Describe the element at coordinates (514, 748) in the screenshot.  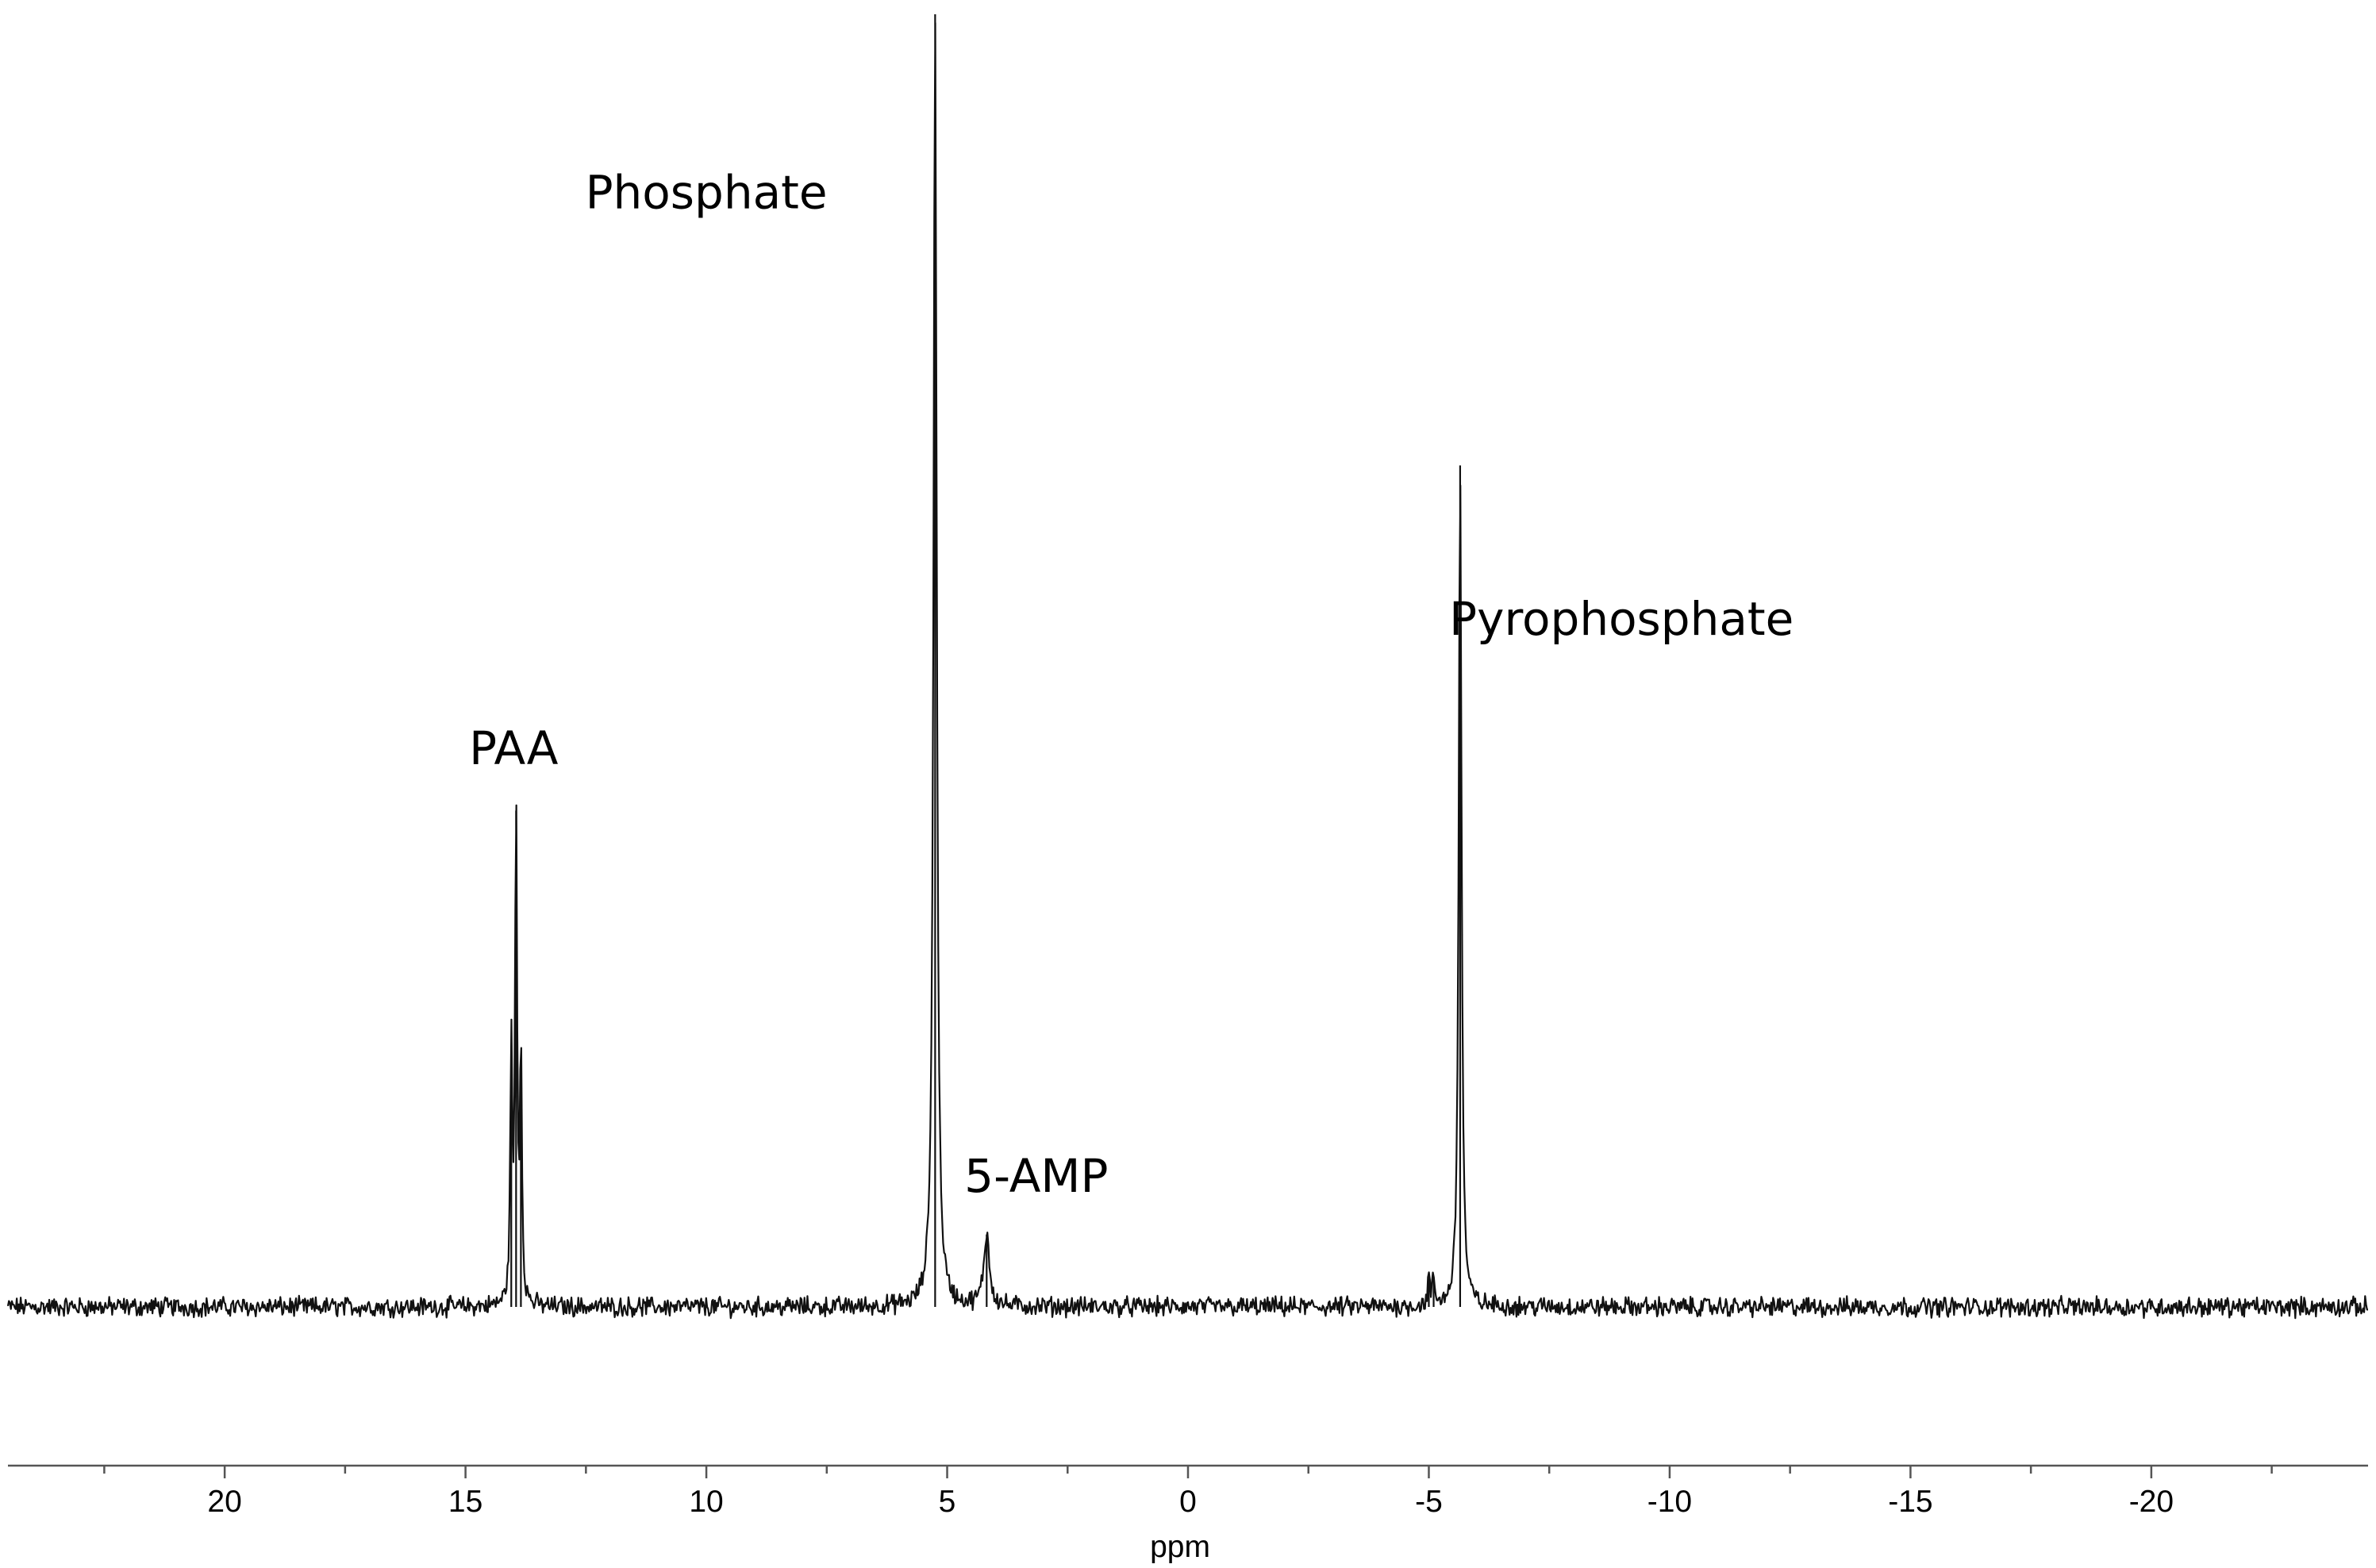
I see `peak-annotation: PAA` at that location.